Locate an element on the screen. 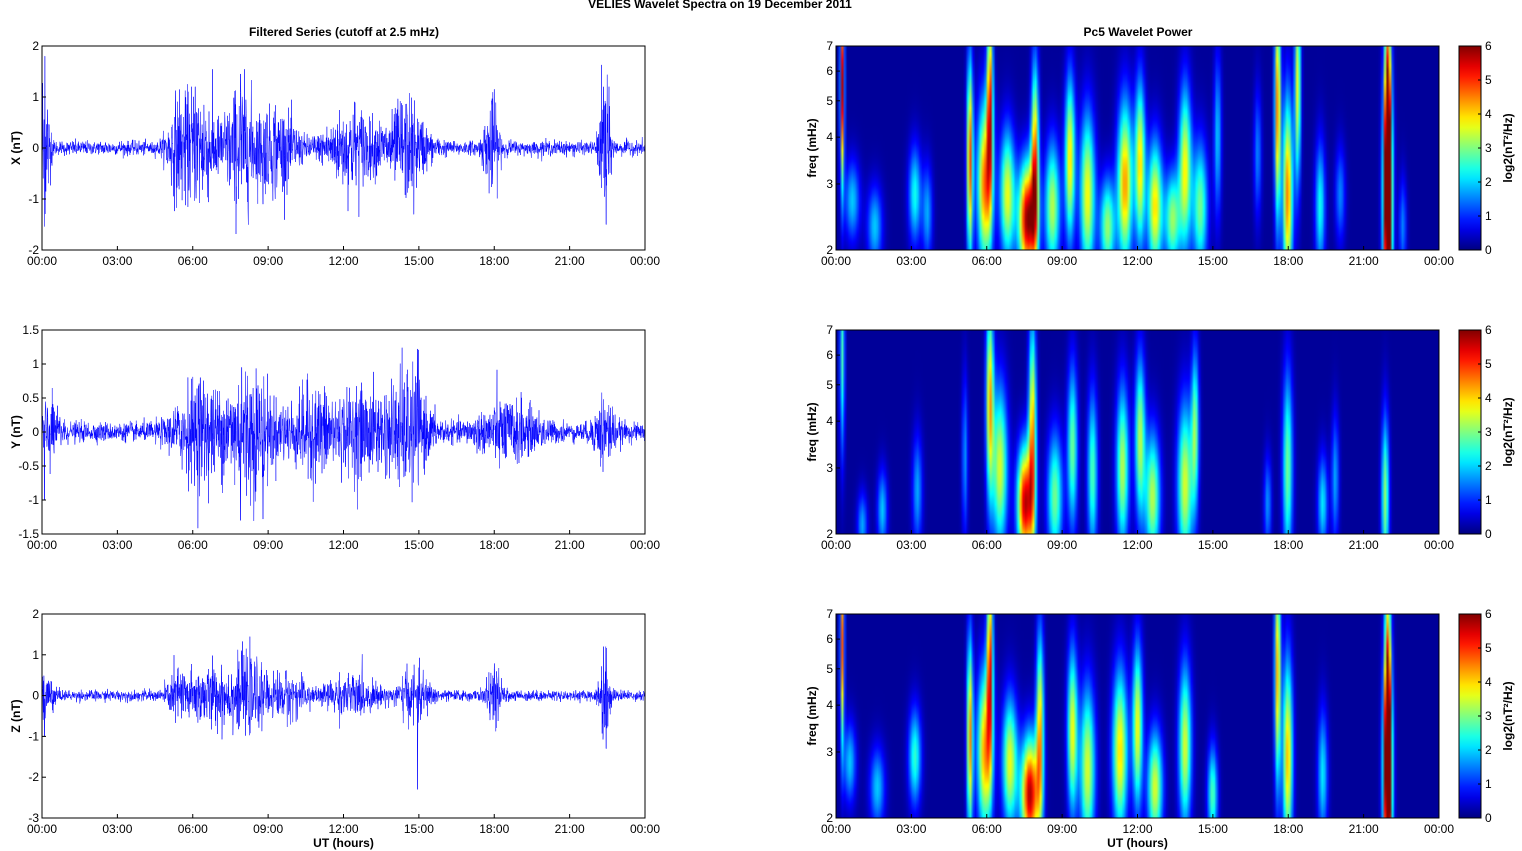  colorbar is located at coordinates (1470, 148).